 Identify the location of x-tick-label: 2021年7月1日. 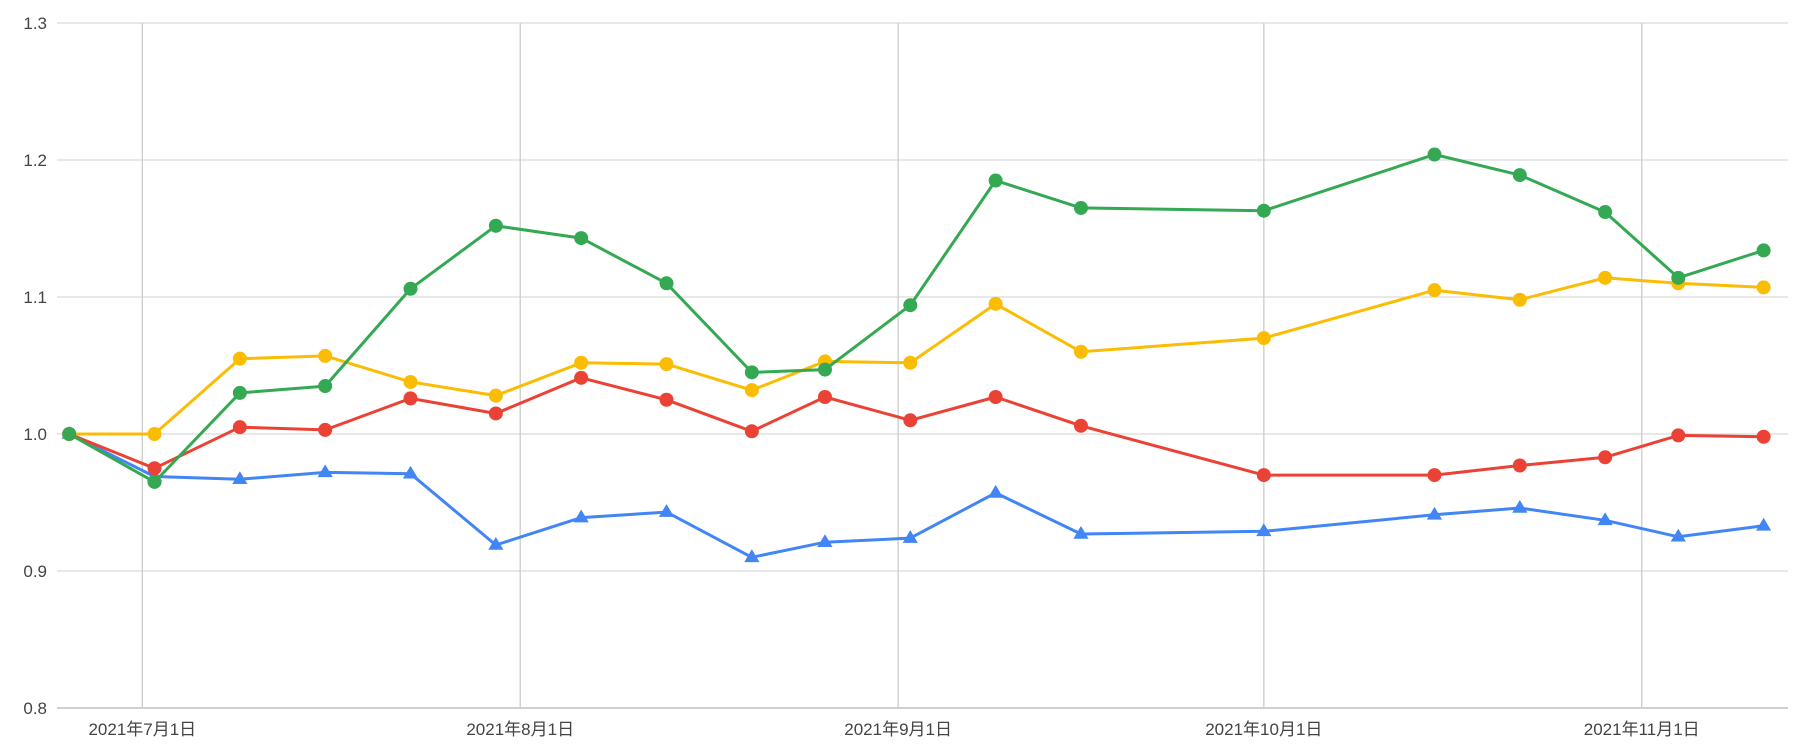
(142, 729).